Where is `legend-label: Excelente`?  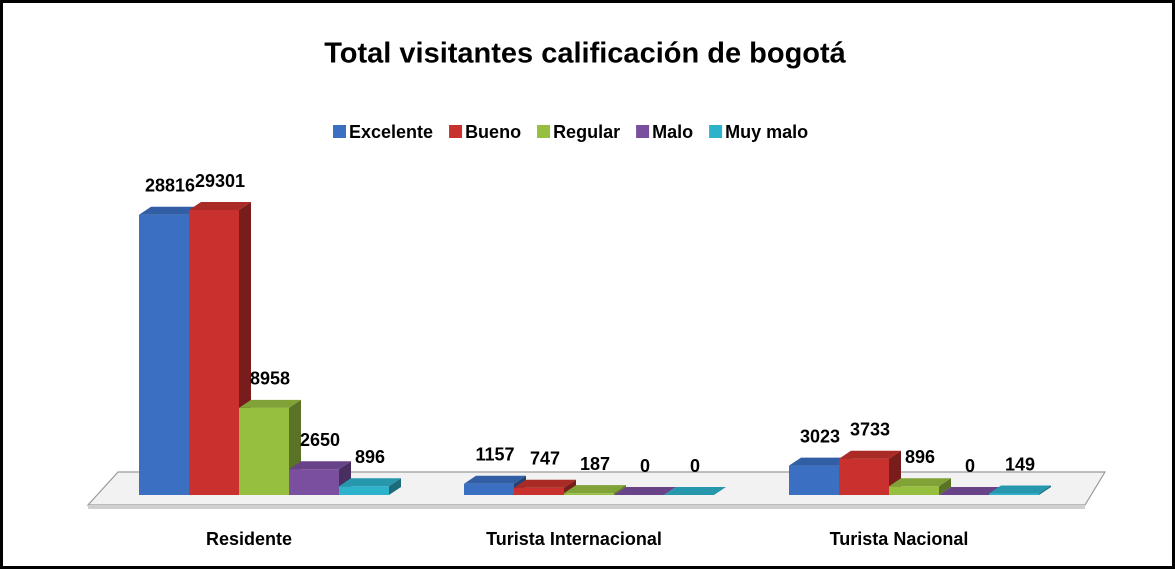
legend-label: Excelente is located at coordinates (391, 132).